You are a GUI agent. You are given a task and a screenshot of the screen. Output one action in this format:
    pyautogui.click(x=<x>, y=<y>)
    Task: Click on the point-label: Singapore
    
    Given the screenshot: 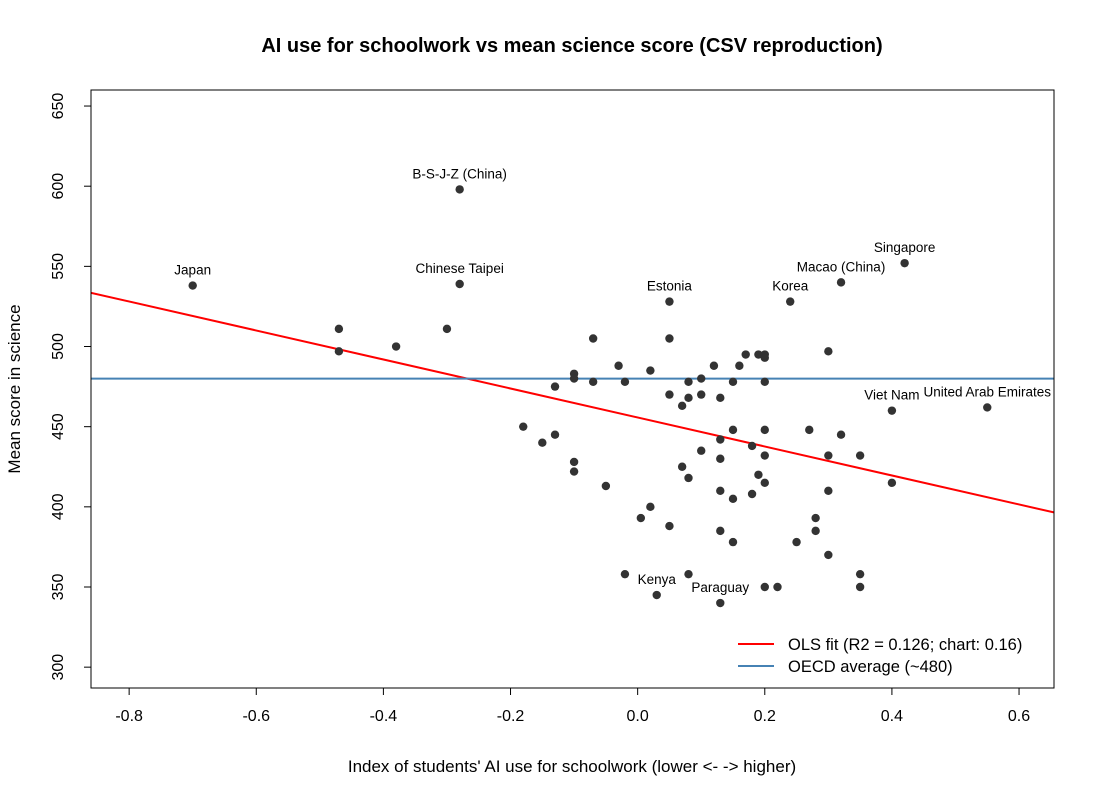 What is the action you would take?
    pyautogui.click(x=905, y=247)
    